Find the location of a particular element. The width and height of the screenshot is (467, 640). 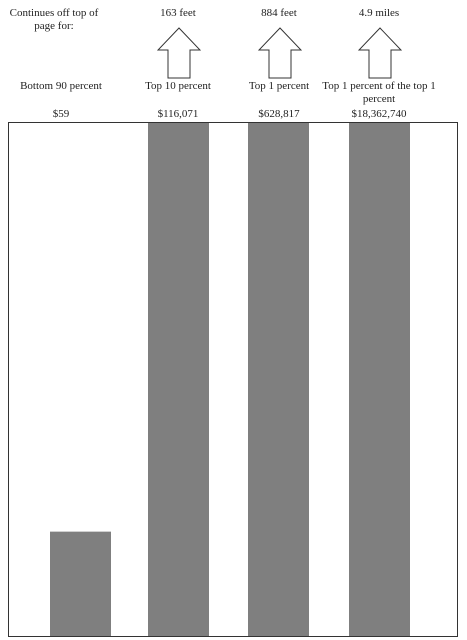

value-label-bottom-90: $59 is located at coordinates (61, 114).